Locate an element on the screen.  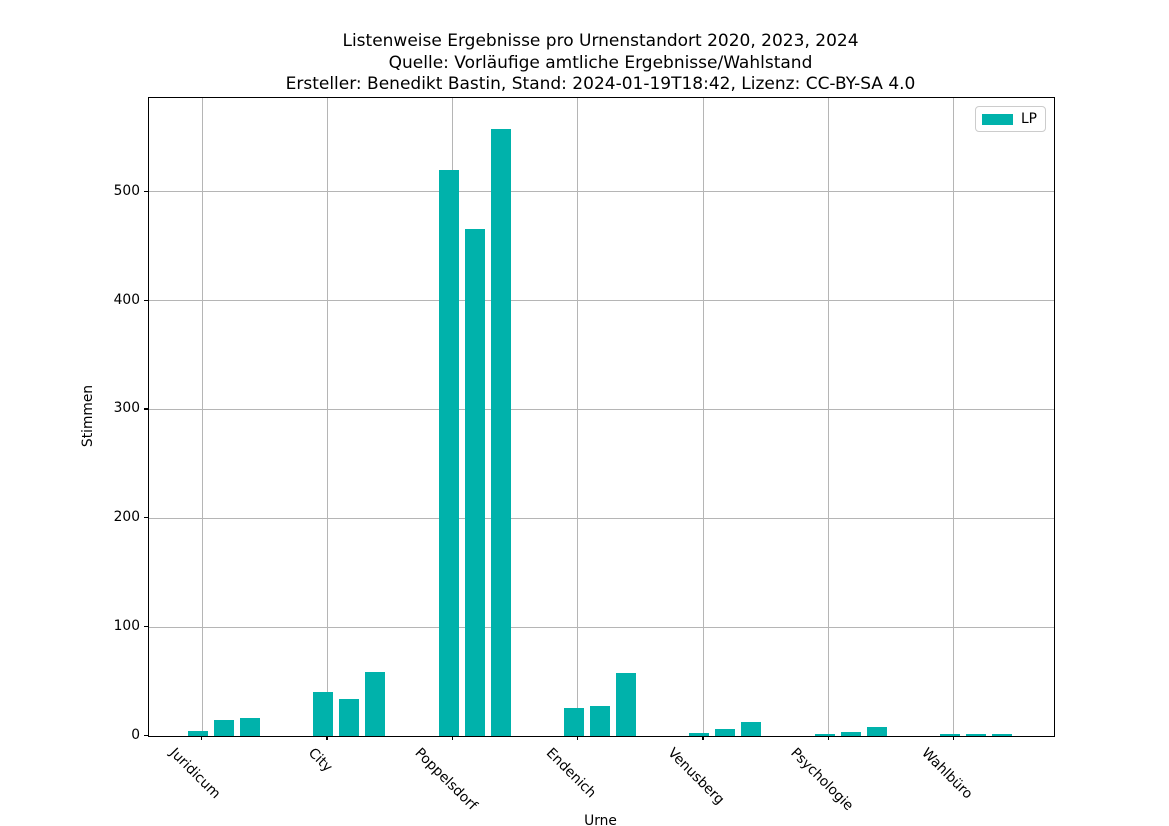
bar-Psychologie-2024 is located at coordinates (876, 731).